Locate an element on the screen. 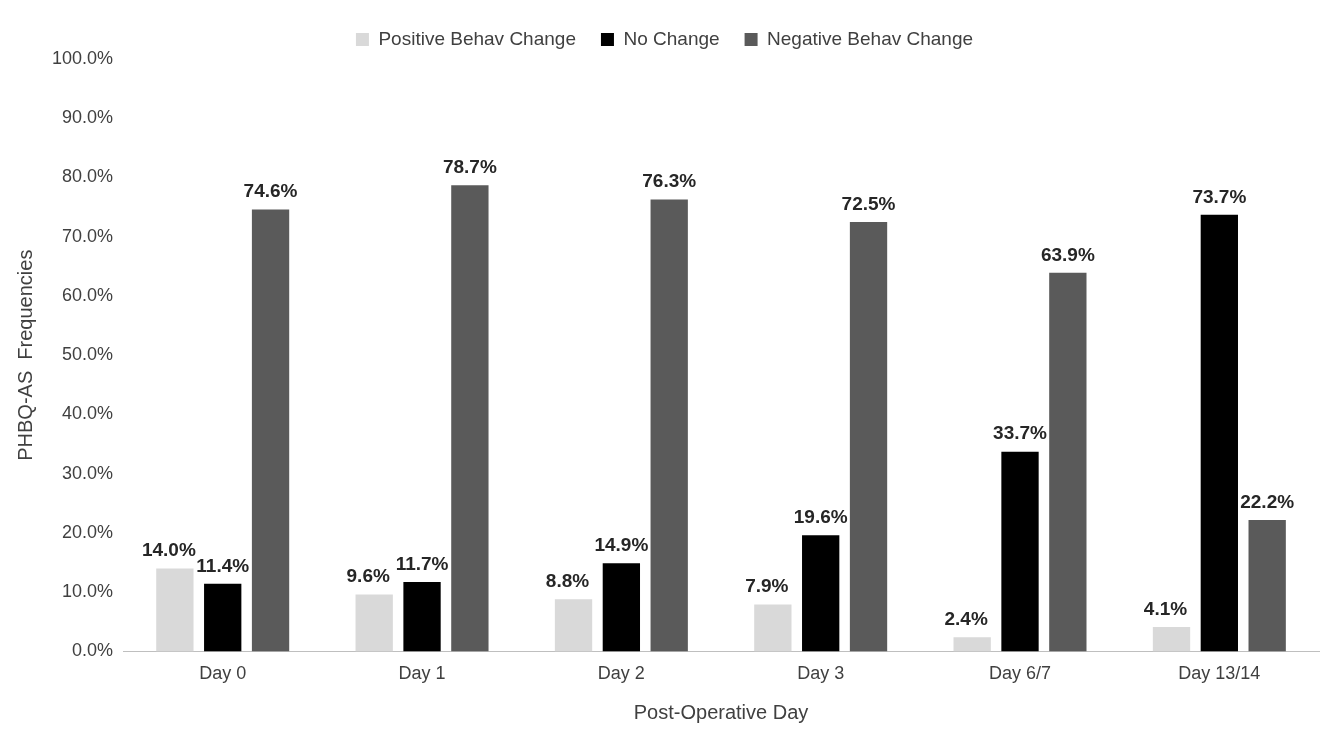  legend-label: Positive Behav Change is located at coordinates (477, 38).